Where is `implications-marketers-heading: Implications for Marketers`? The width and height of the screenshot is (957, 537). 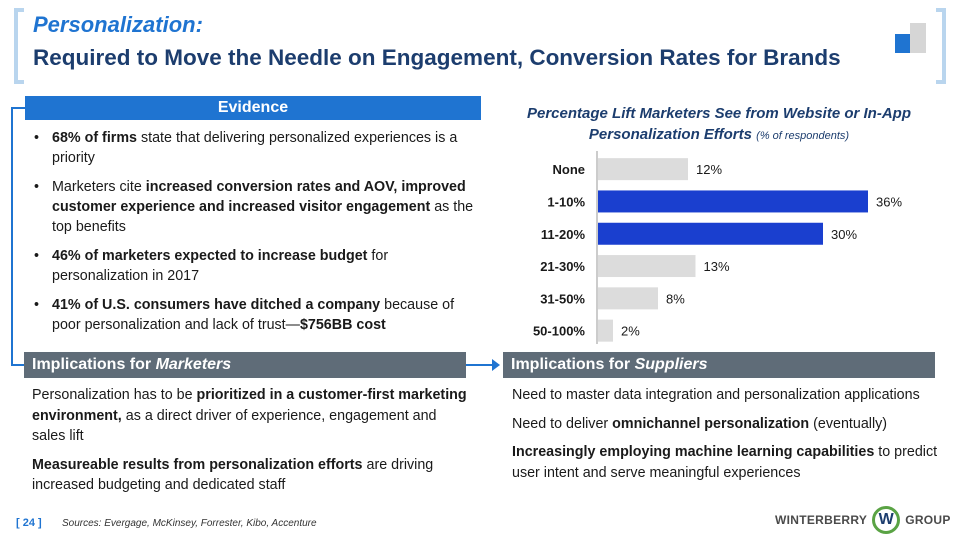
implications-marketers-heading: Implications for Marketers is located at coordinates (245, 365).